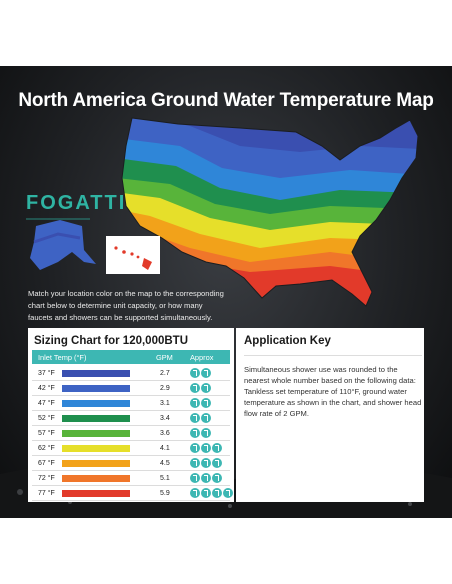 The height and width of the screenshot is (584, 452). I want to click on header-approx-usage: Approx Usage, so click(202, 362).